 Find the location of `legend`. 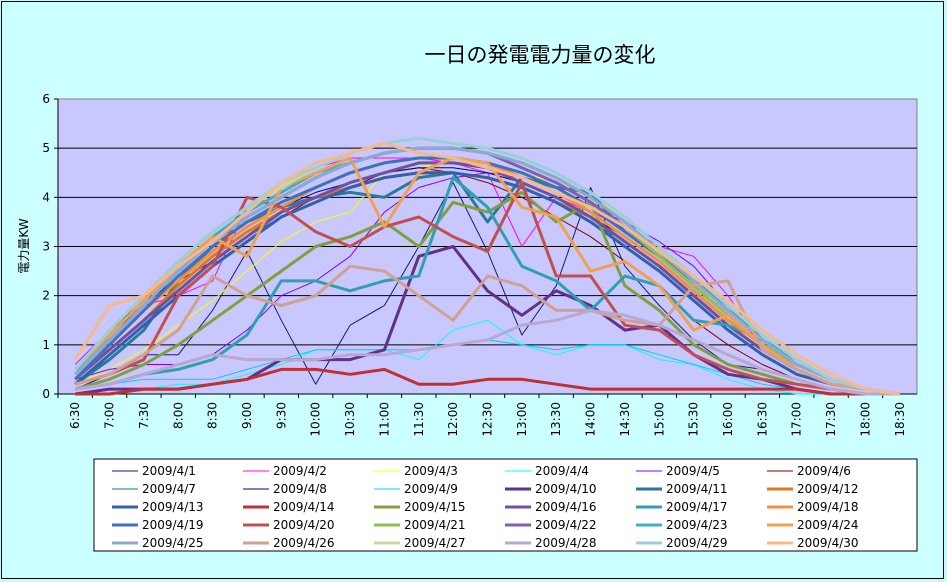

legend is located at coordinates (505, 505).